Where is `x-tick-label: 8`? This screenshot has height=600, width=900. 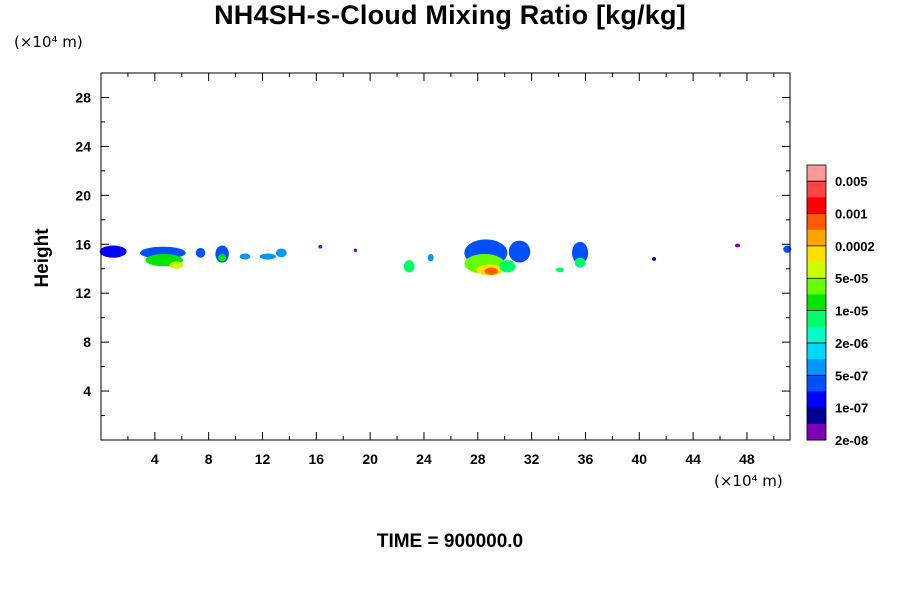
x-tick-label: 8 is located at coordinates (209, 459).